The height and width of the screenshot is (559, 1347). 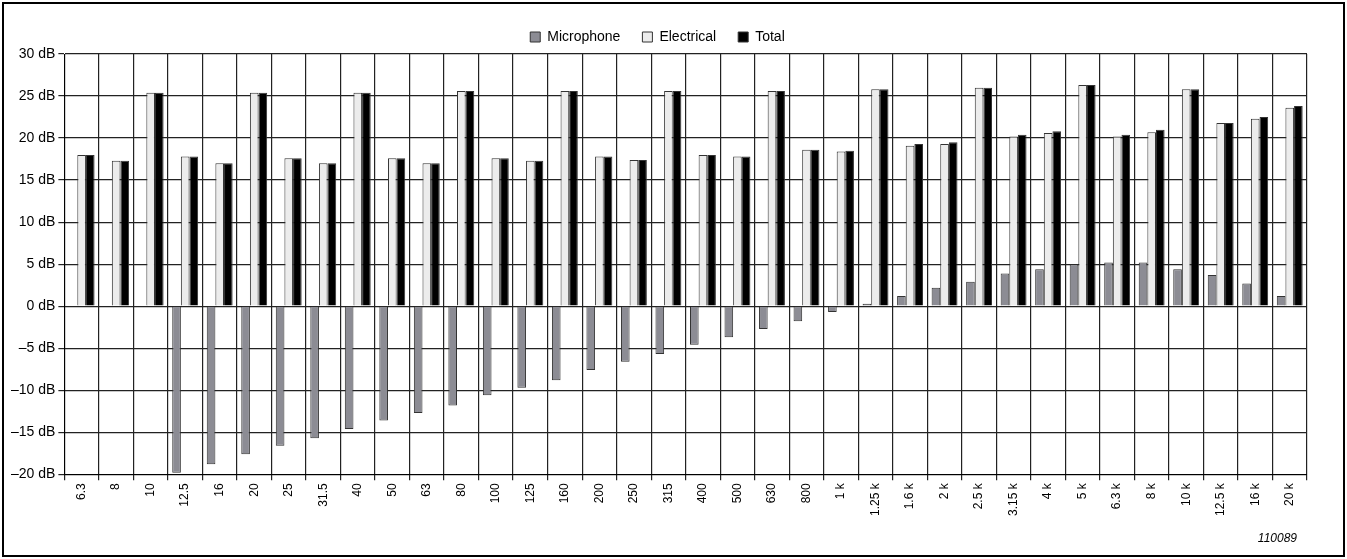 What do you see at coordinates (460, 490) in the screenshot?
I see `x-tick-label: 80` at bounding box center [460, 490].